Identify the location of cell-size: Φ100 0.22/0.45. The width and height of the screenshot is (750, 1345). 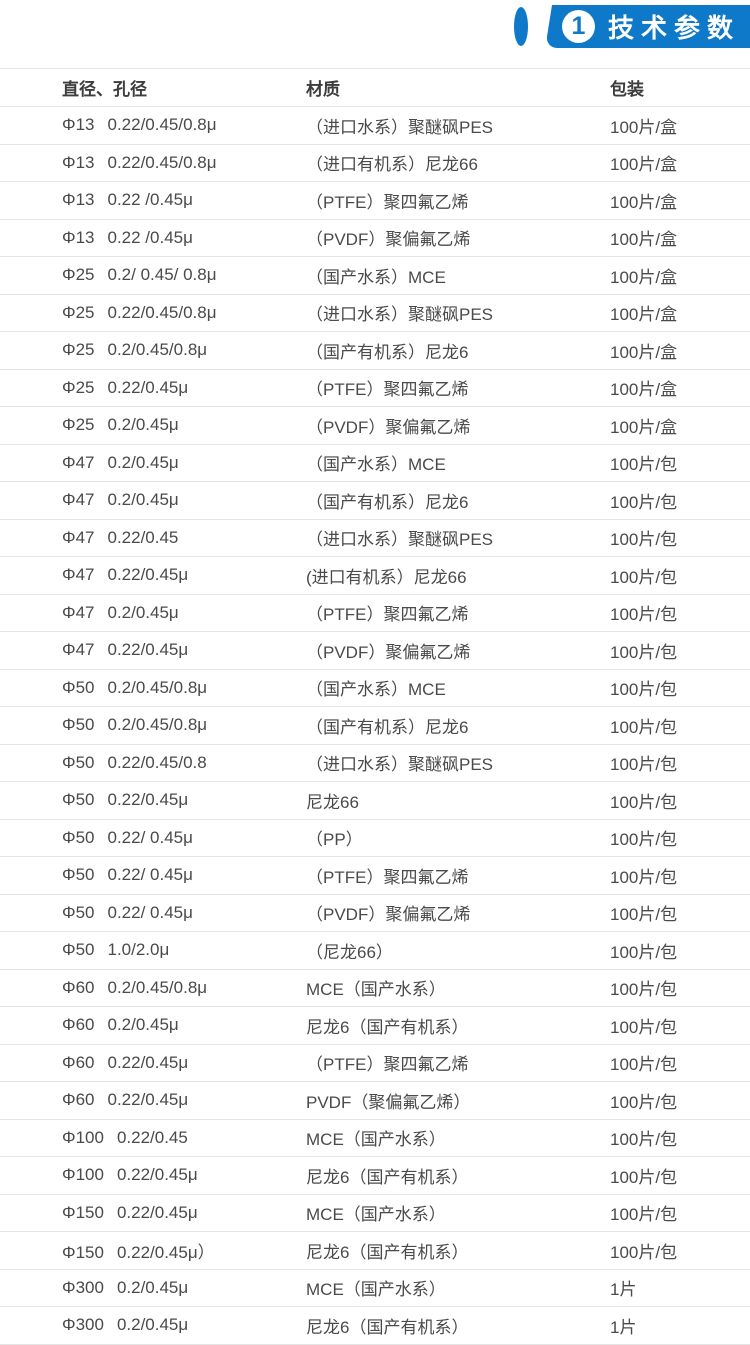
(153, 1137).